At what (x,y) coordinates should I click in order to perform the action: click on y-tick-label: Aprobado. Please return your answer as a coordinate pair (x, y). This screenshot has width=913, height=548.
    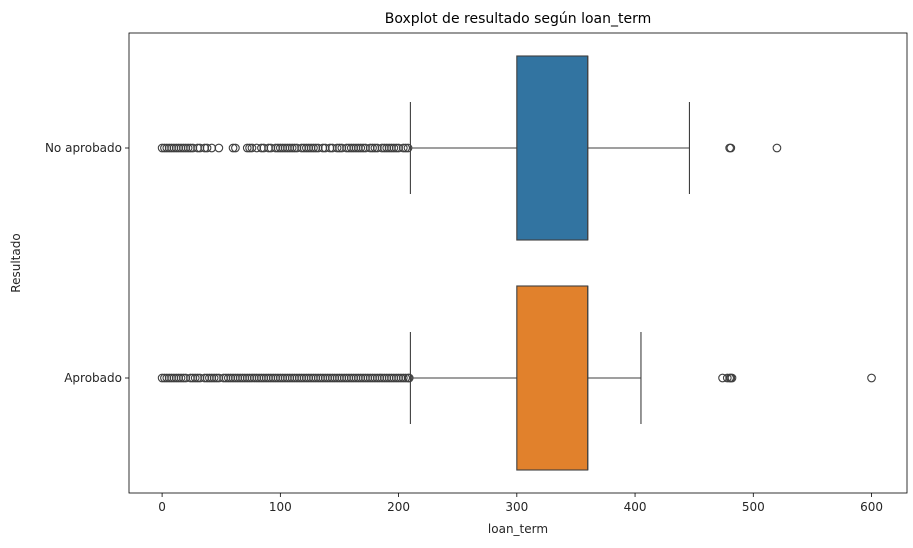
    Looking at the image, I should click on (93, 378).